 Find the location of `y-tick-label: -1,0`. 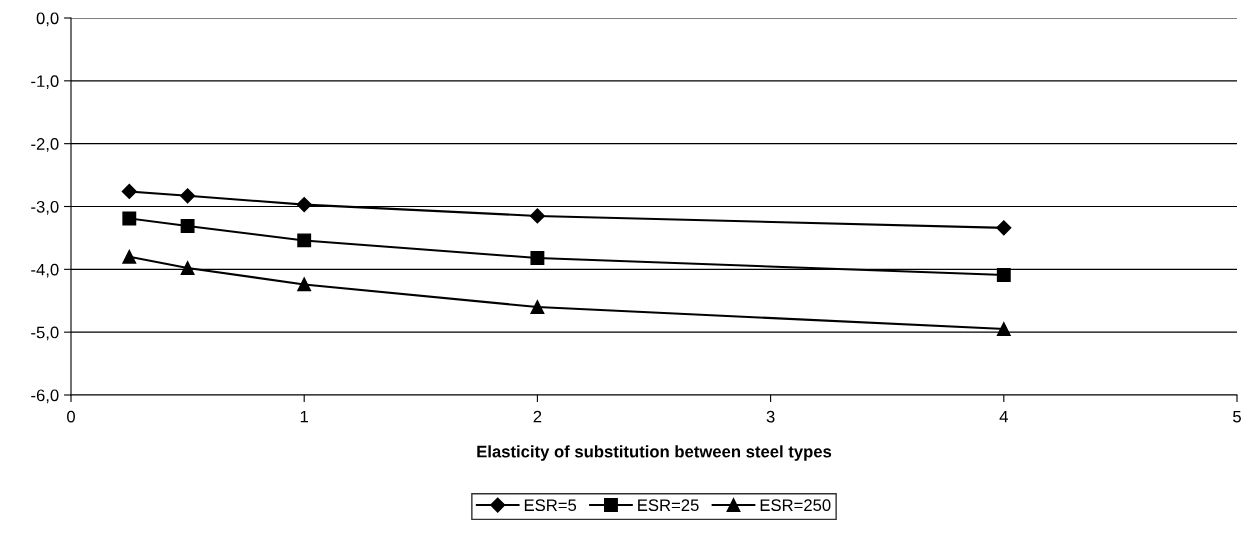

y-tick-label: -1,0 is located at coordinates (45, 82).